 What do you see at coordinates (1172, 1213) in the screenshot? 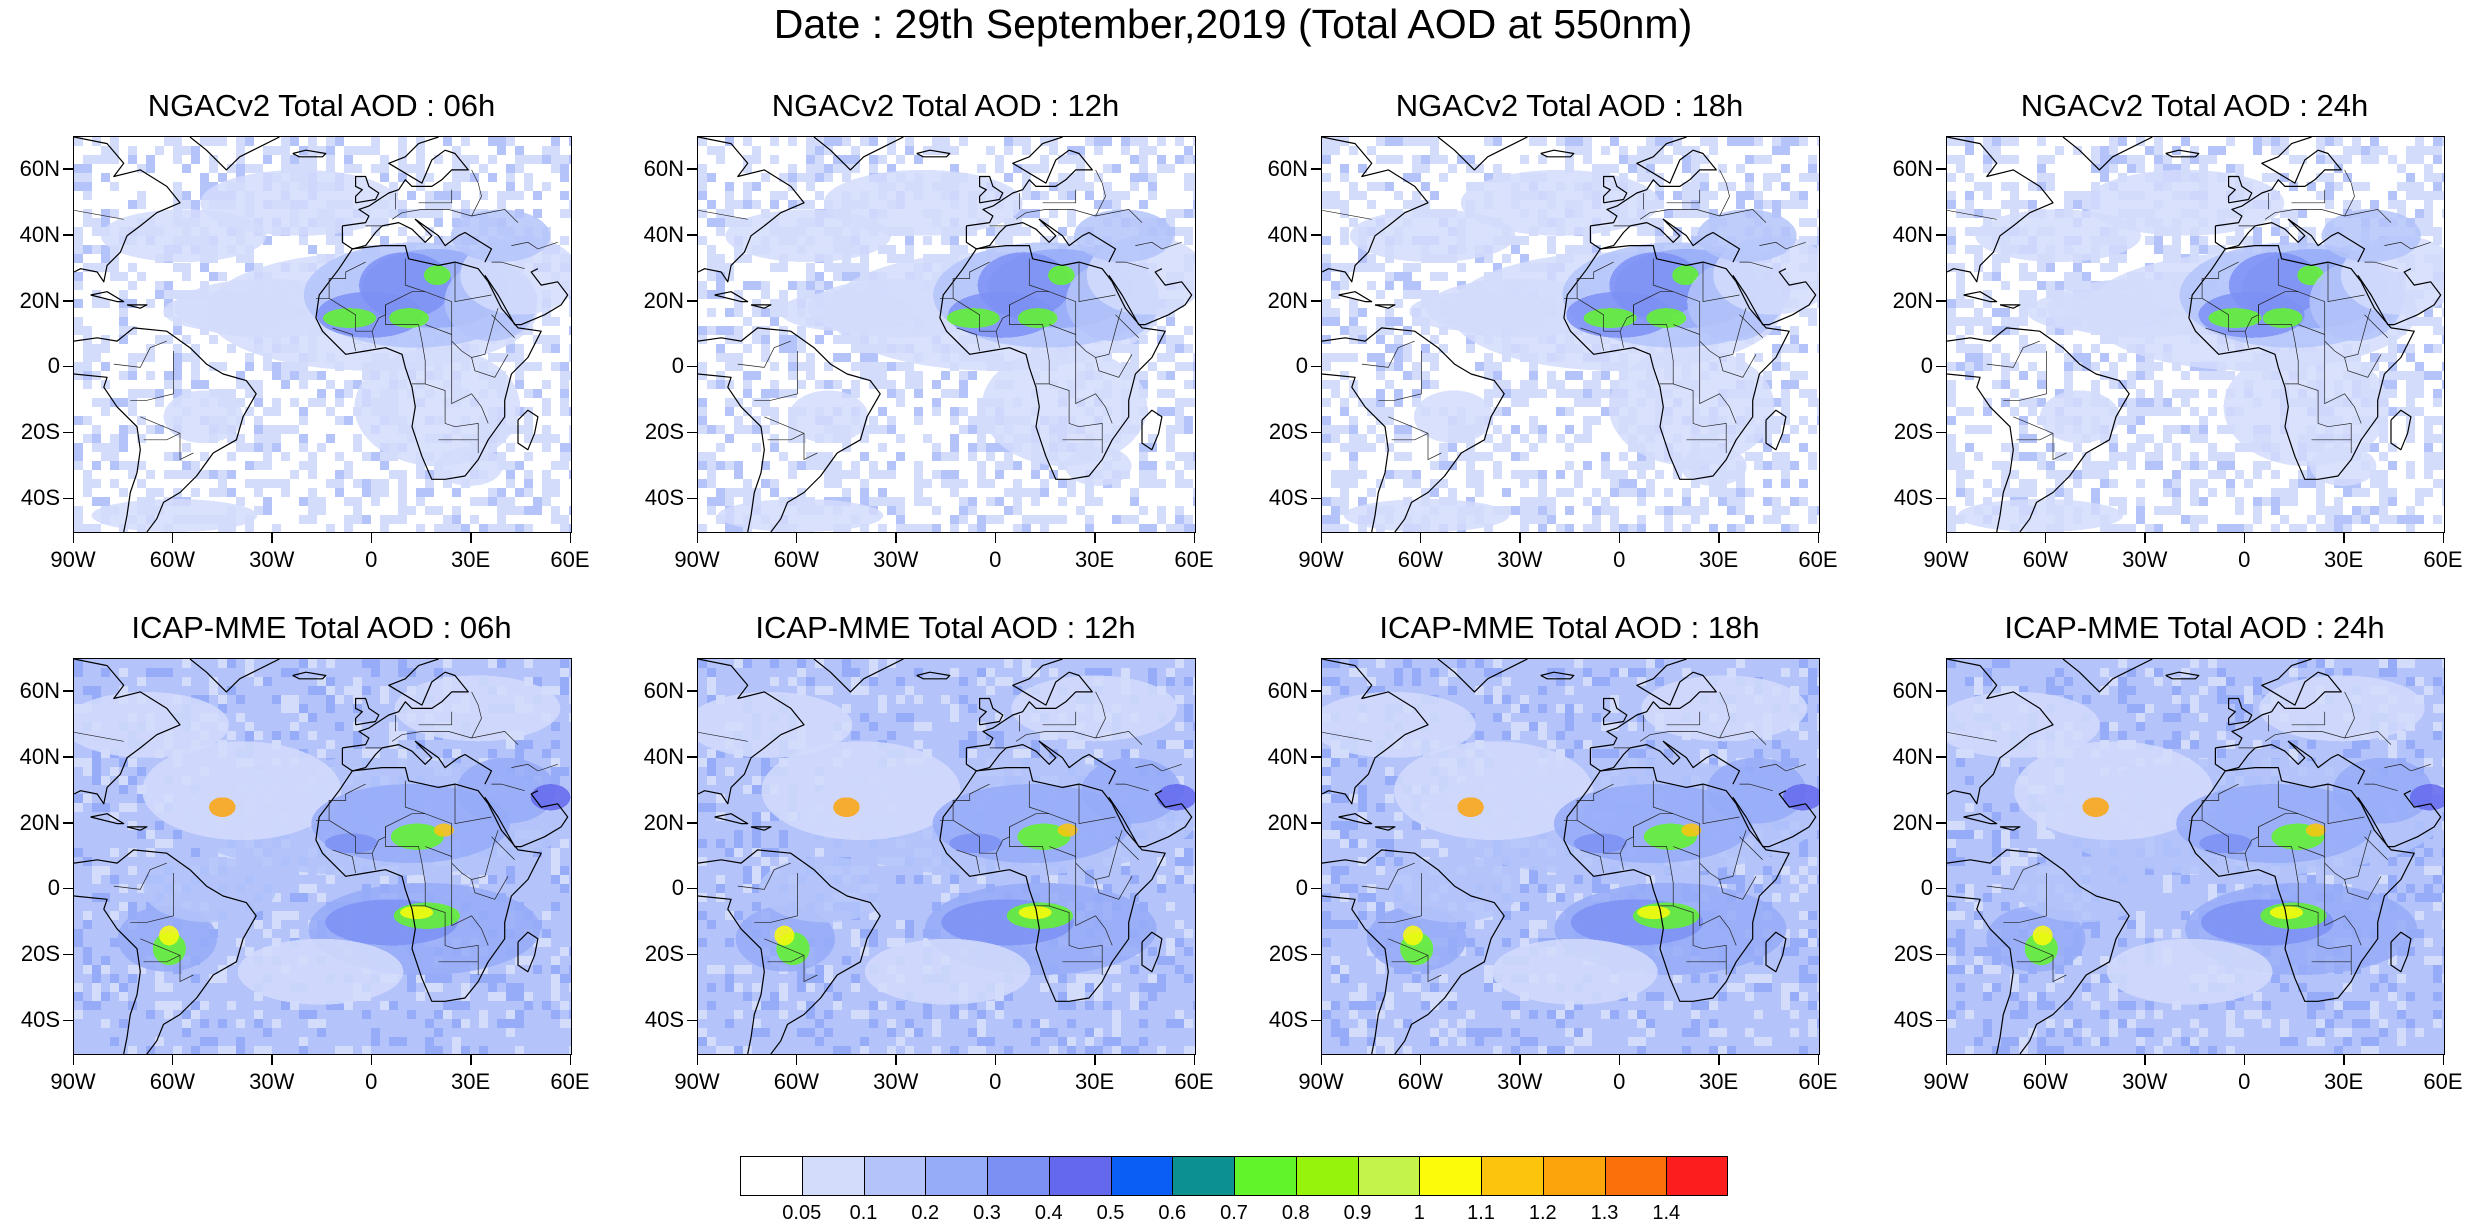
I see `colorbar-label: 0.6` at bounding box center [1172, 1213].